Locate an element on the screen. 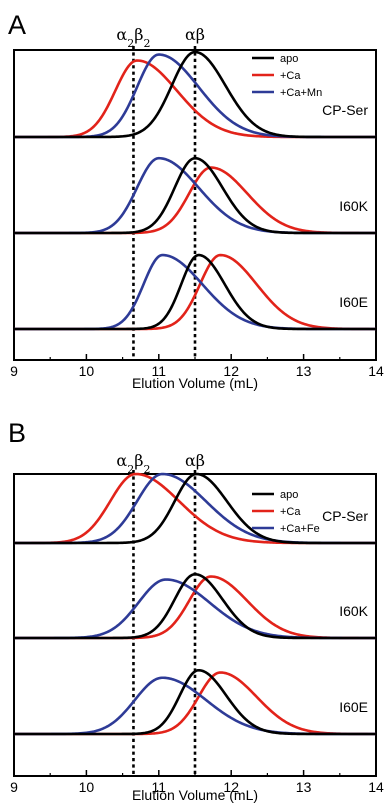 This screenshot has height=804, width=390. legend-label: +Ca+Mn is located at coordinates (301, 93).